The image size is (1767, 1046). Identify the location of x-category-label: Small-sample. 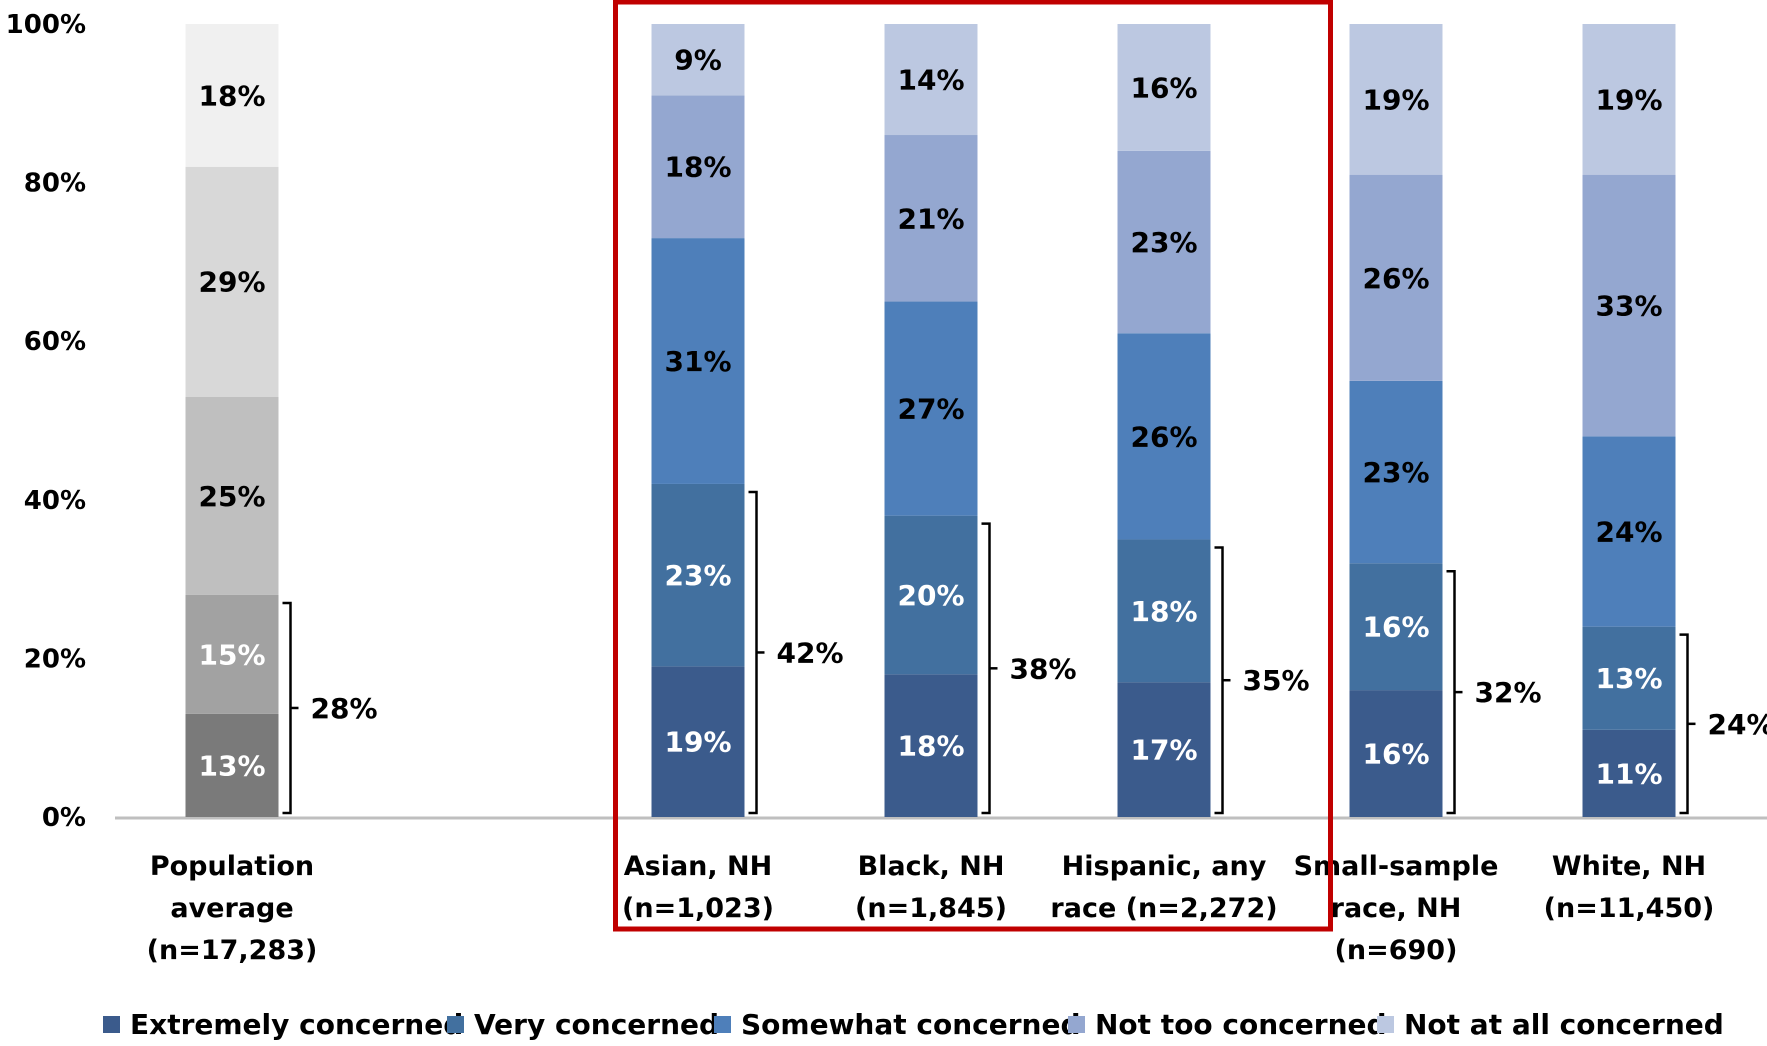
(1396, 866).